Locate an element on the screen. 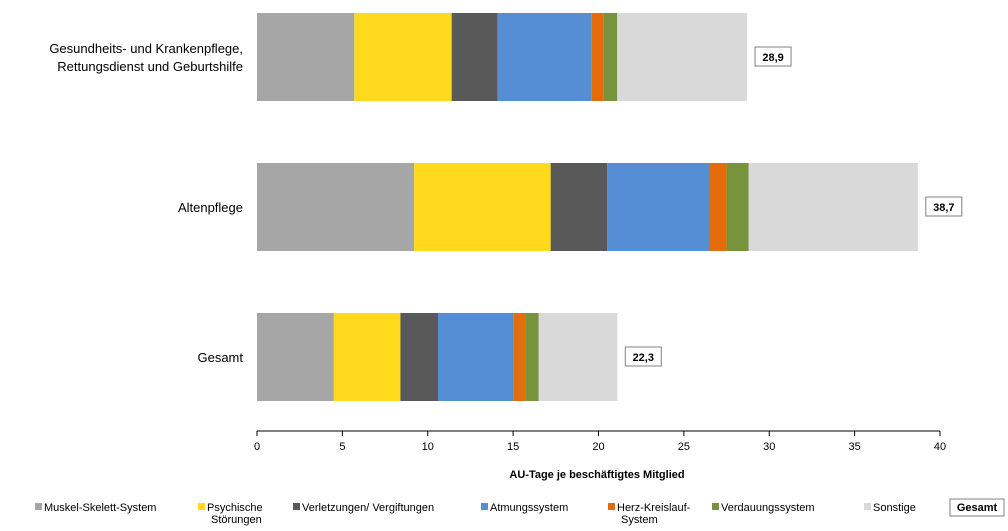  legend-total-label: Gesamt is located at coordinates (977, 508).